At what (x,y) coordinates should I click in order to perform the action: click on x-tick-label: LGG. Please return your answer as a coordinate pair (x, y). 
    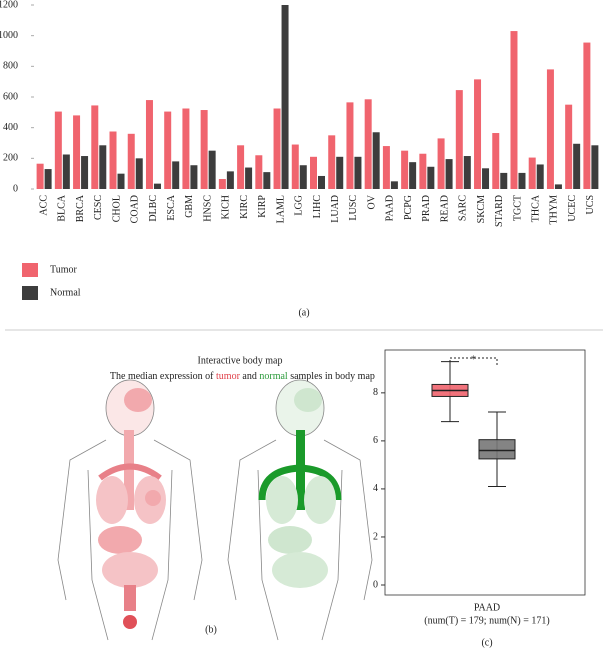
    Looking at the image, I should click on (299, 205).